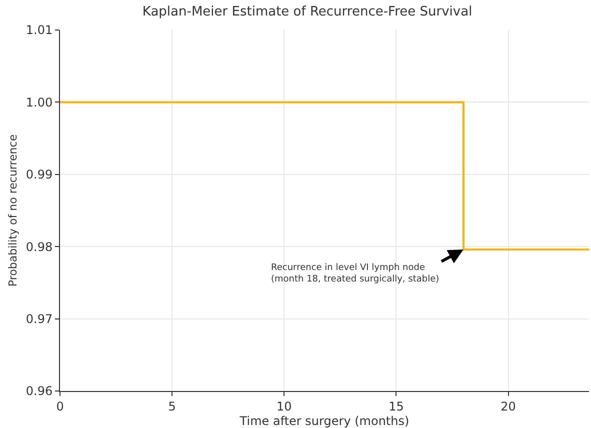 The width and height of the screenshot is (591, 428). What do you see at coordinates (39, 247) in the screenshot?
I see `y-tick-label: 0.98` at bounding box center [39, 247].